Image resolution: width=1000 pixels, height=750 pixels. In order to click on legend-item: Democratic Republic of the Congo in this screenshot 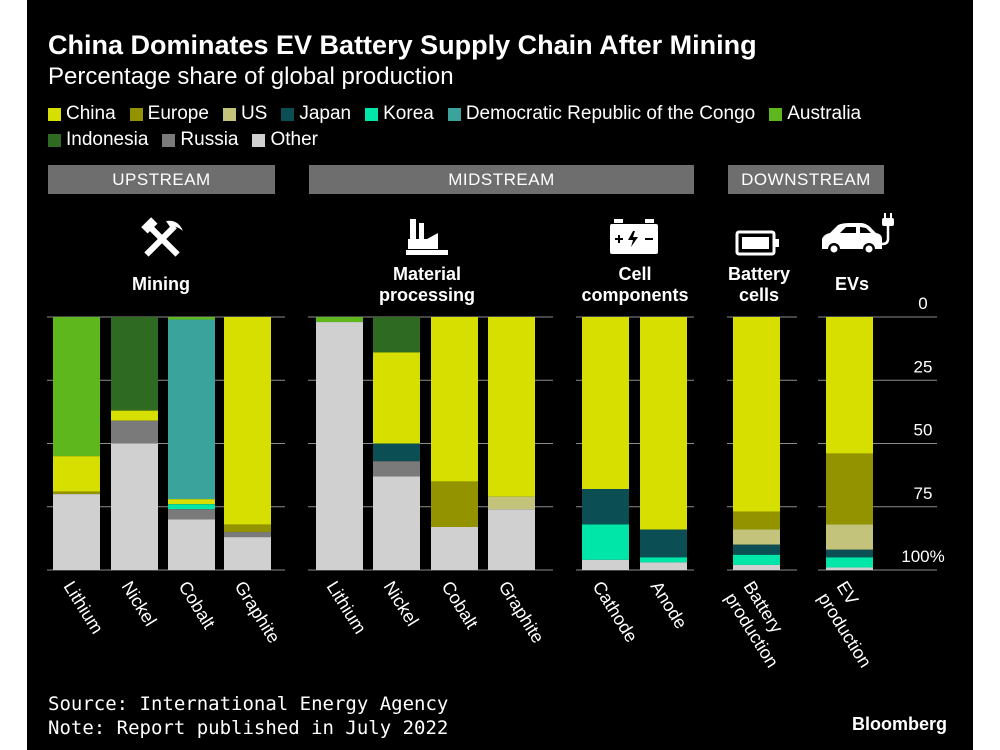, I will do `click(601, 114)`.